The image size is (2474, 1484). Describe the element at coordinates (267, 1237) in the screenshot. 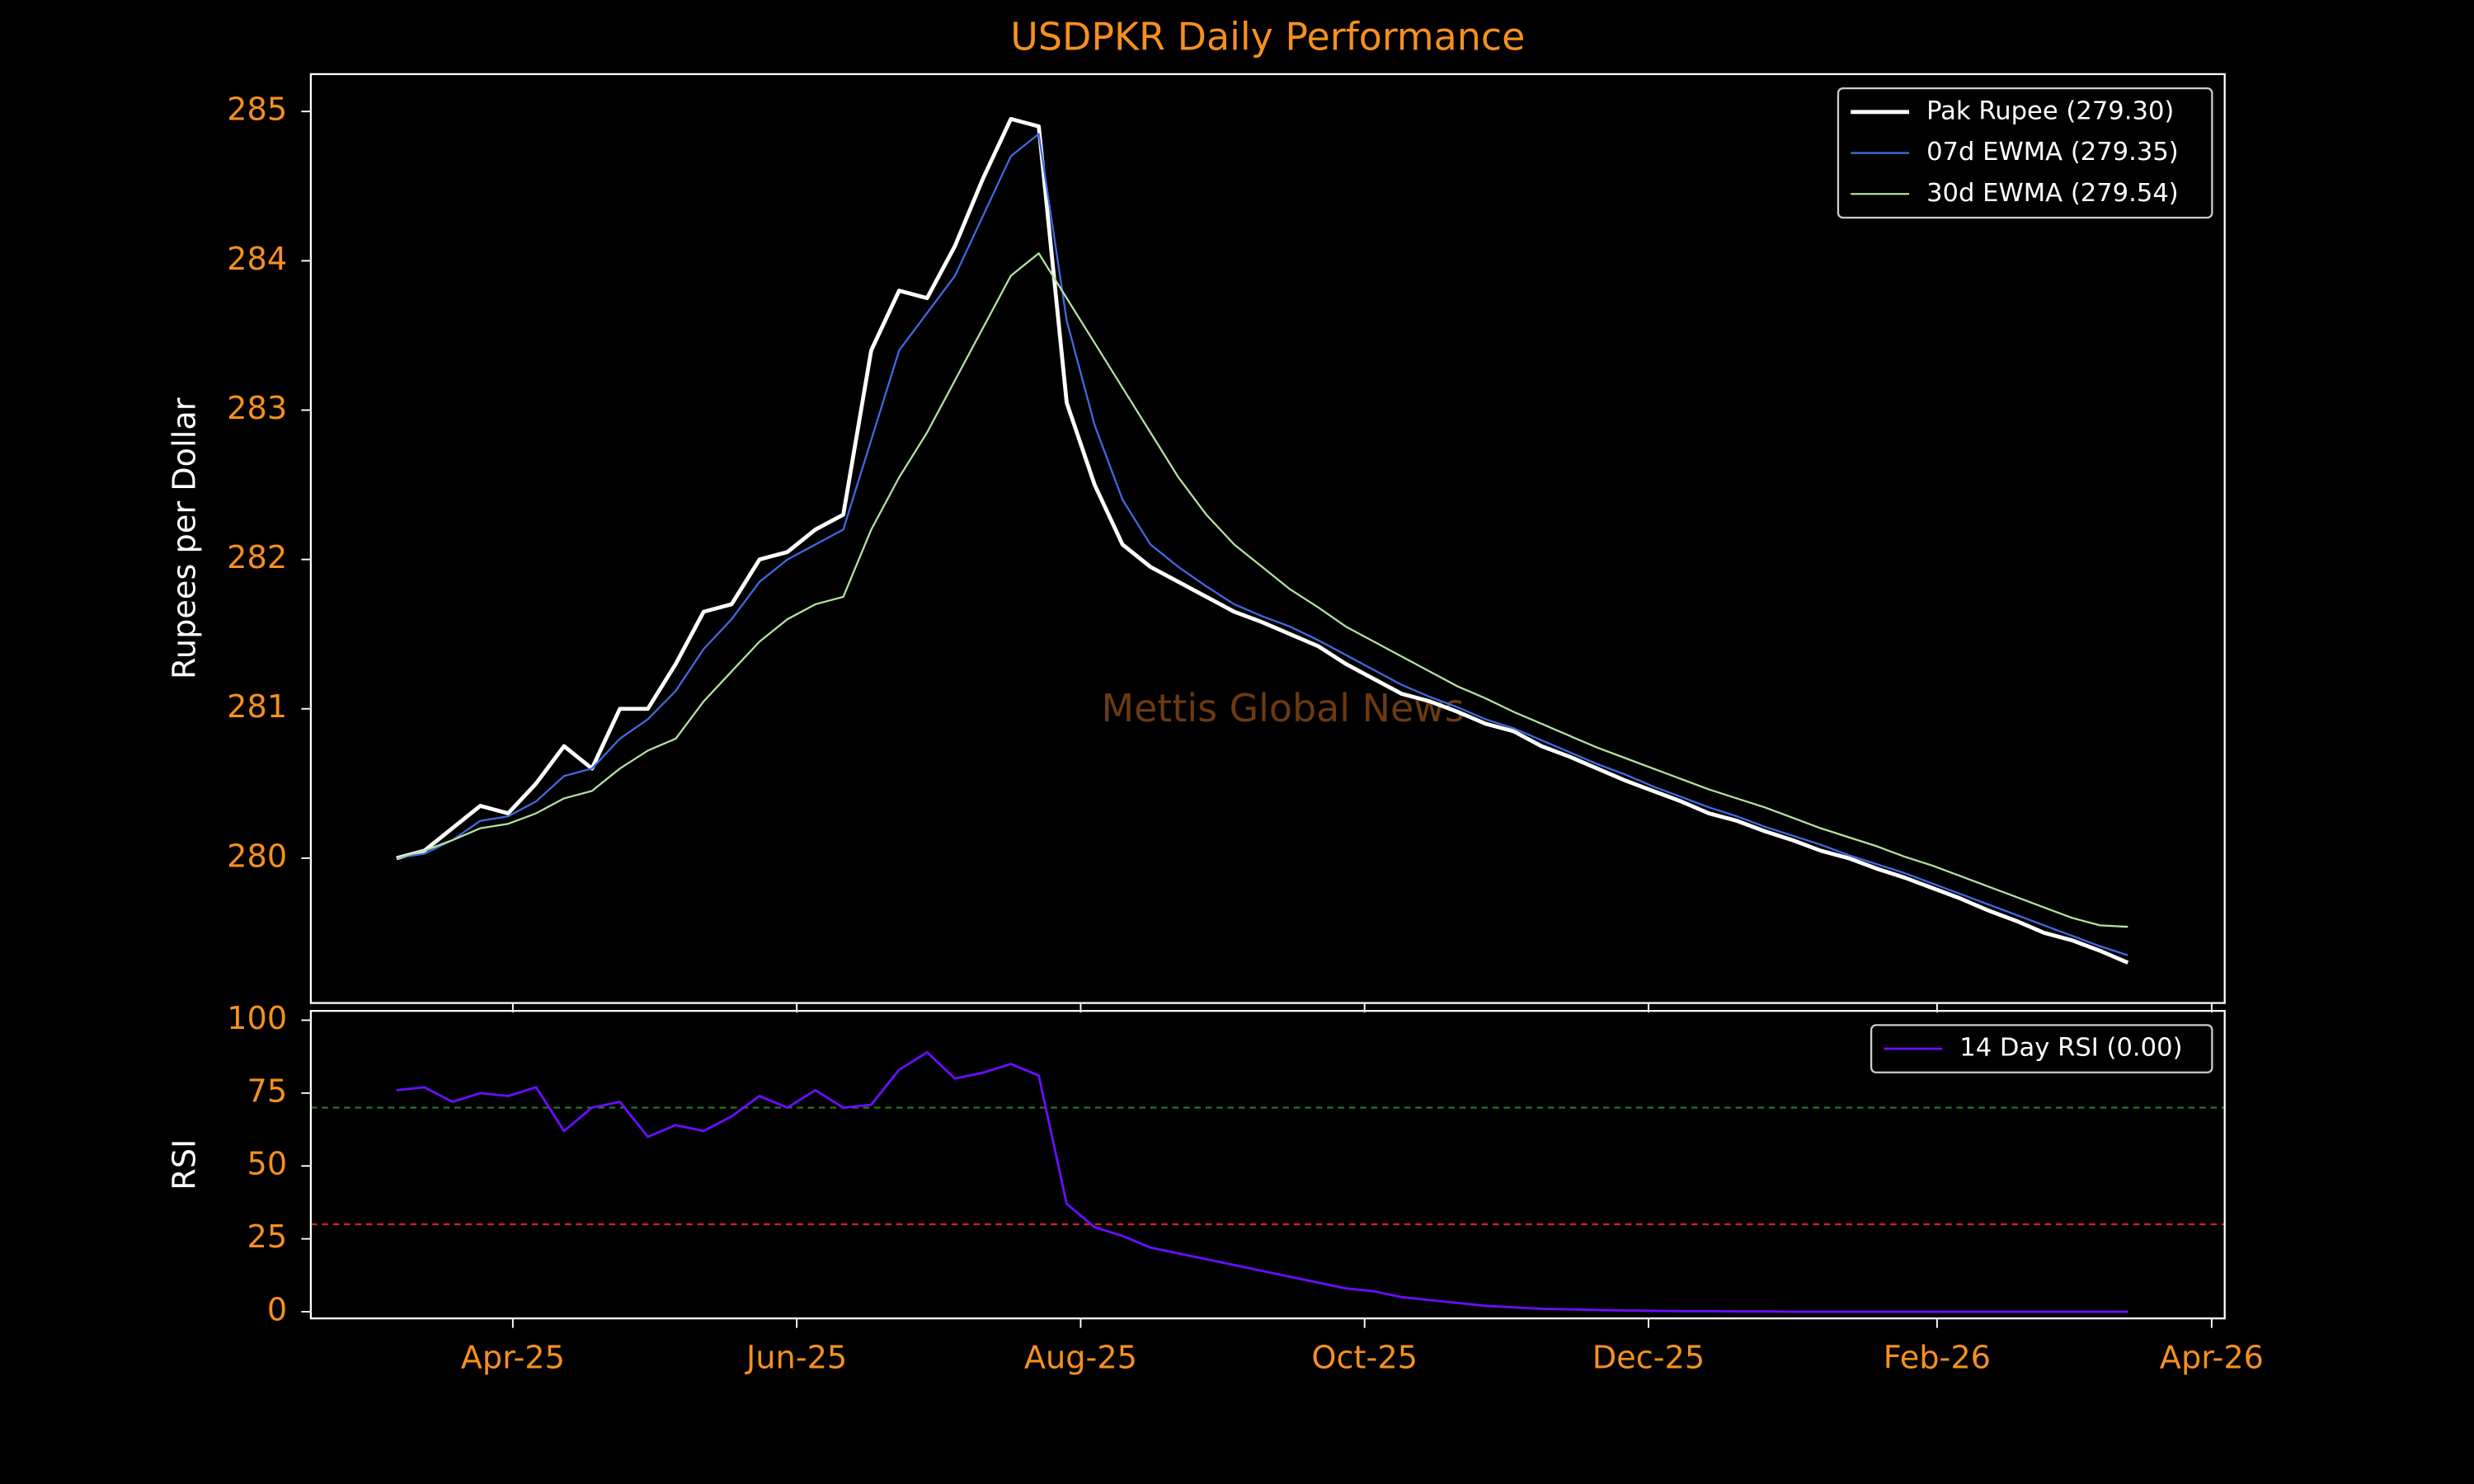

I see `y-tick-label: 25` at that location.